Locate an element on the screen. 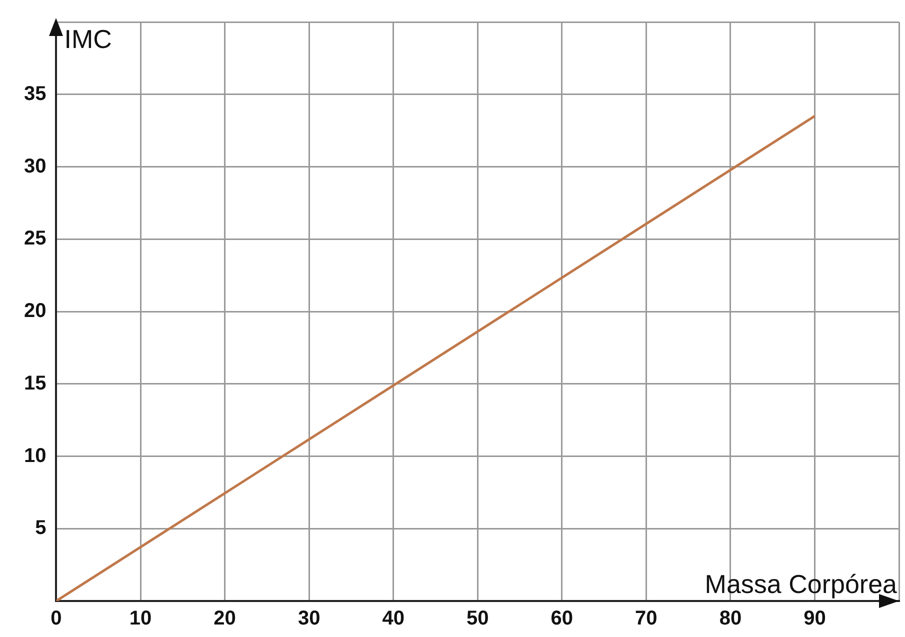  x-tick-label: 70 is located at coordinates (646, 619).